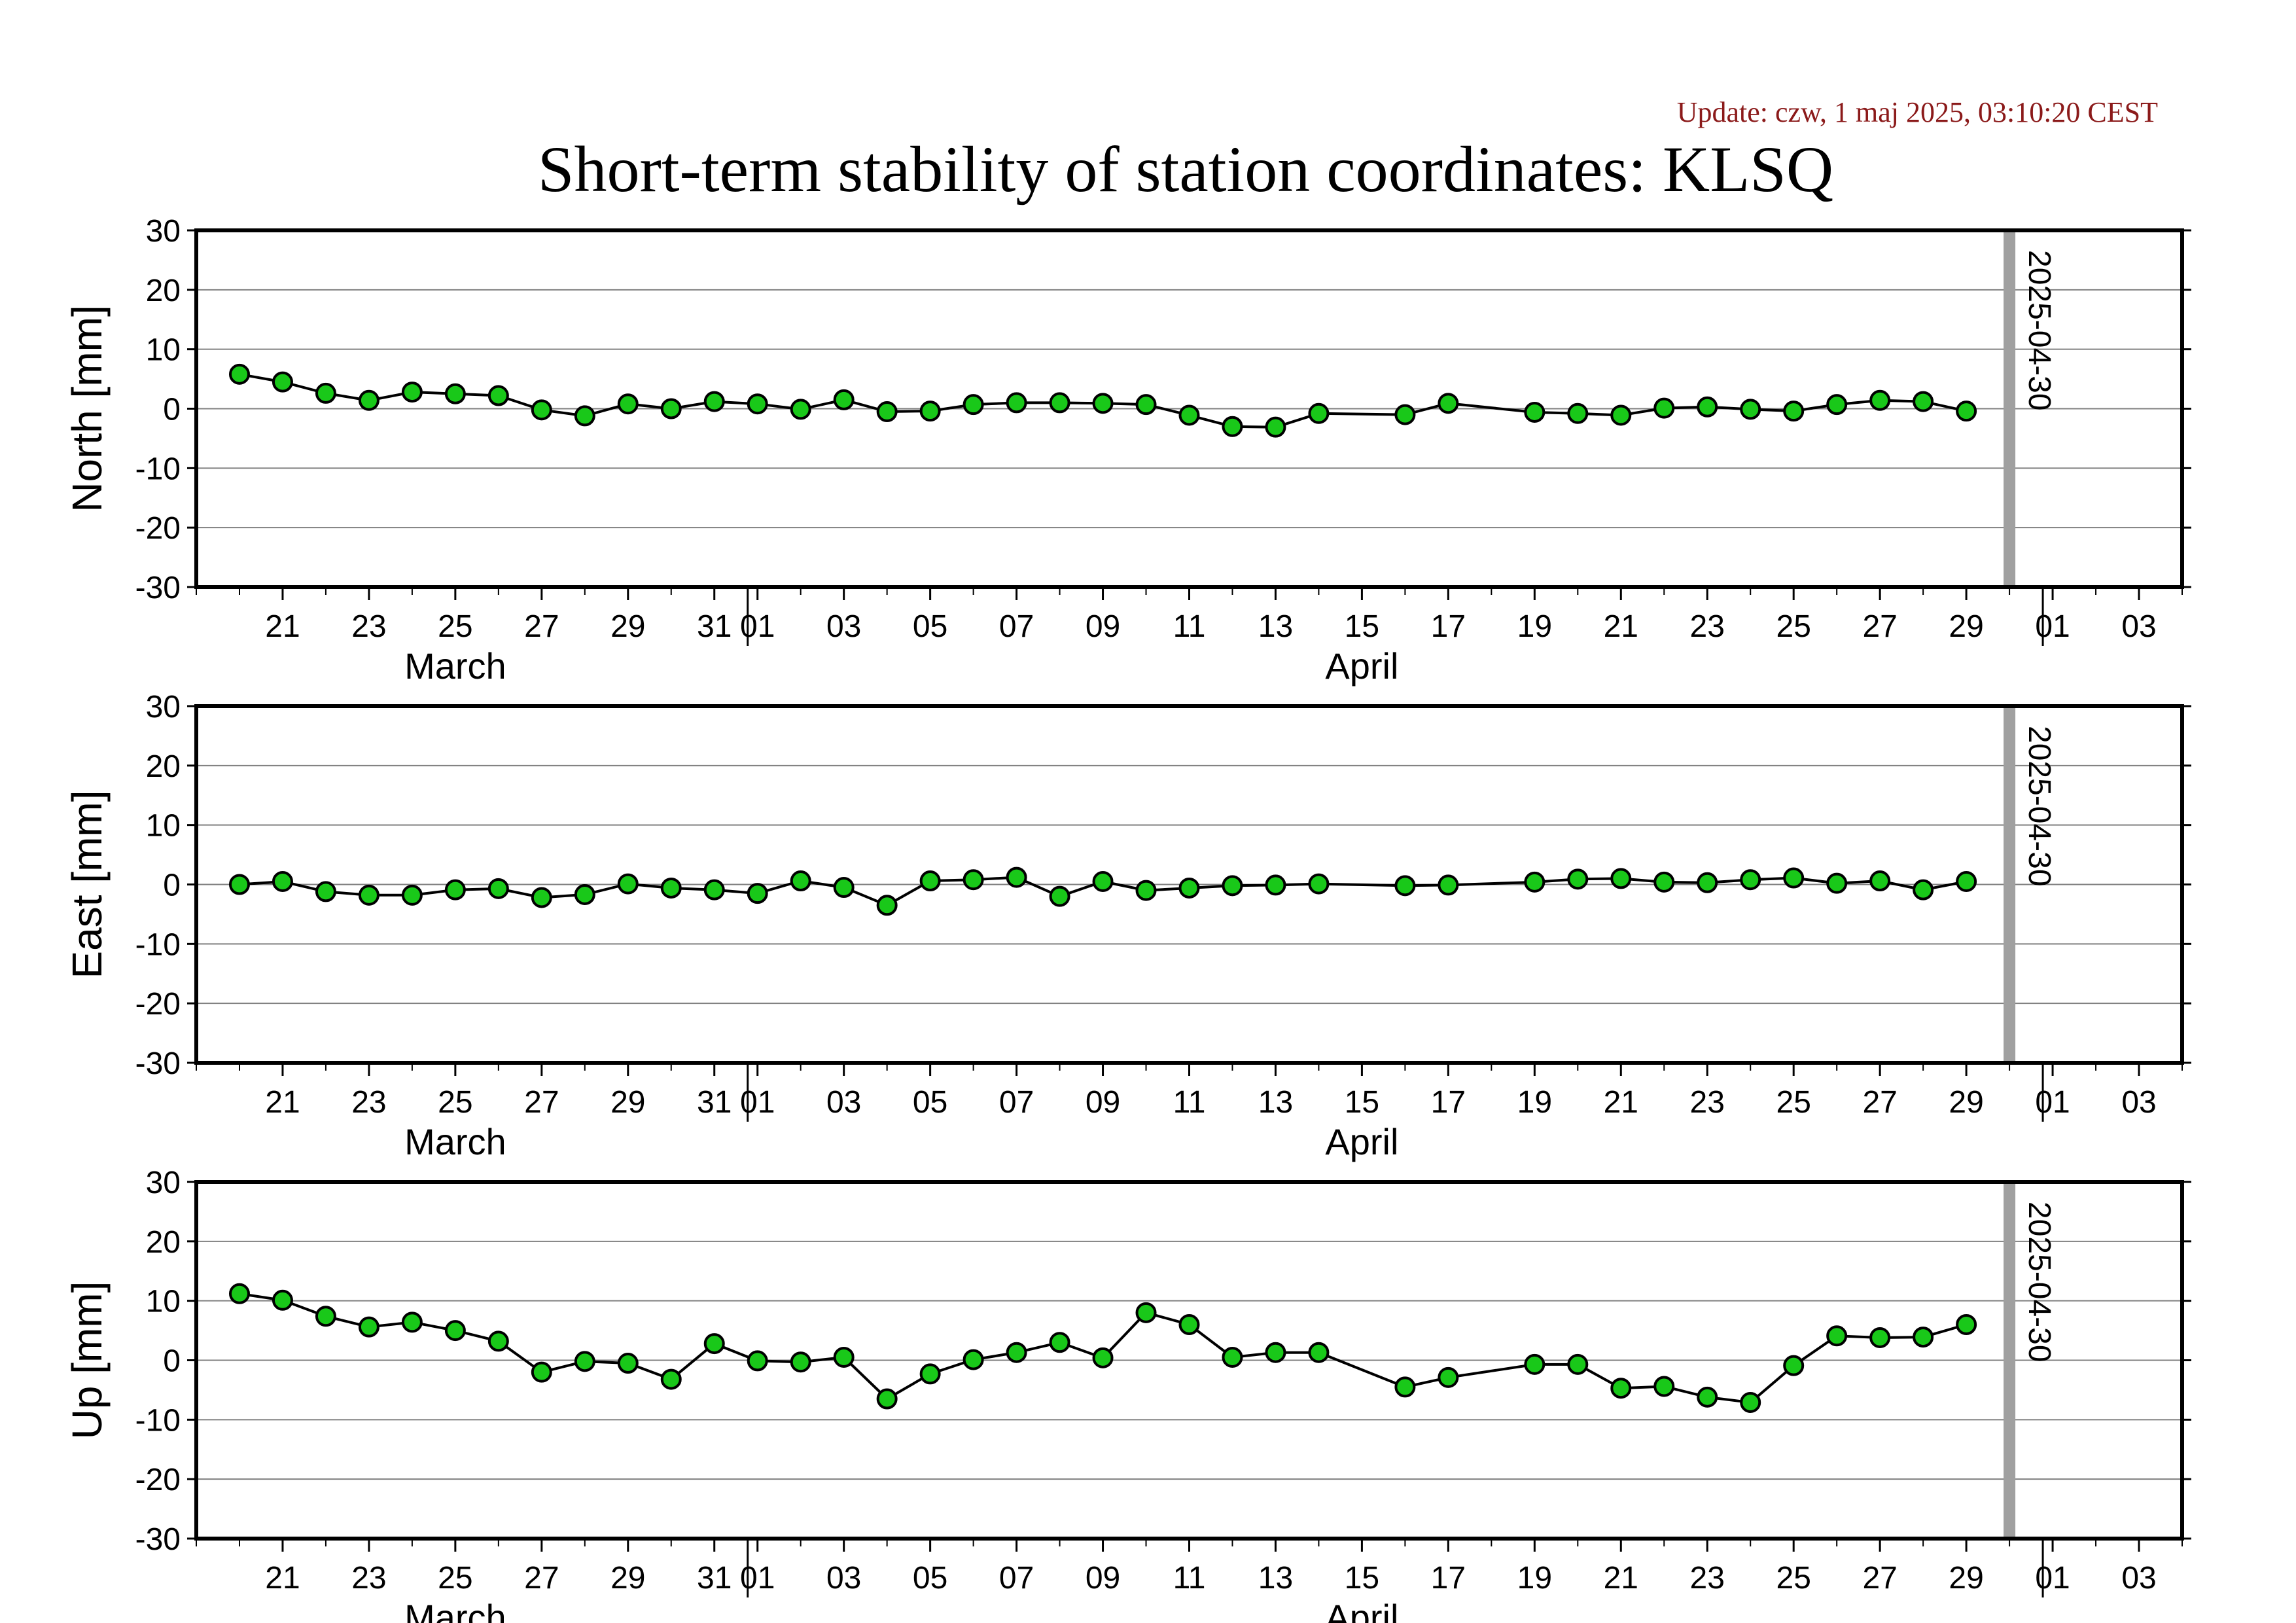 Image resolution: width=2296 pixels, height=1623 pixels. I want to click on date-marker-label: 2025-04-30, so click(2039, 1283).